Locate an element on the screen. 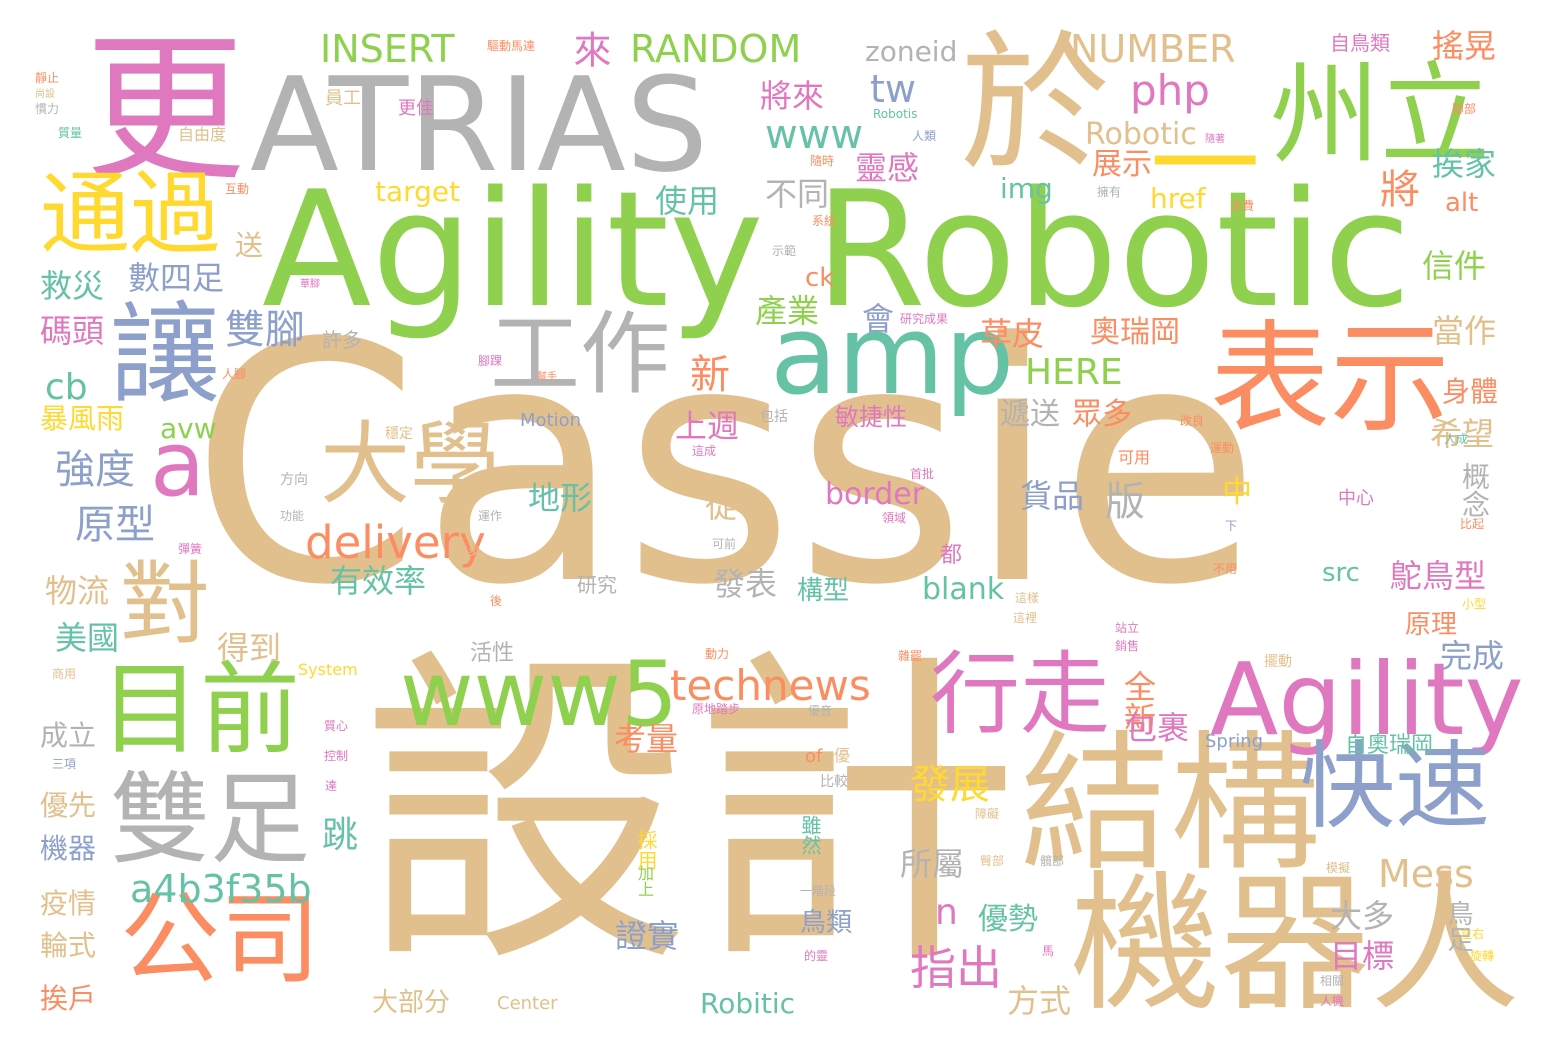 The image size is (1548, 1052). word-through: 通過 is located at coordinates (130, 214).